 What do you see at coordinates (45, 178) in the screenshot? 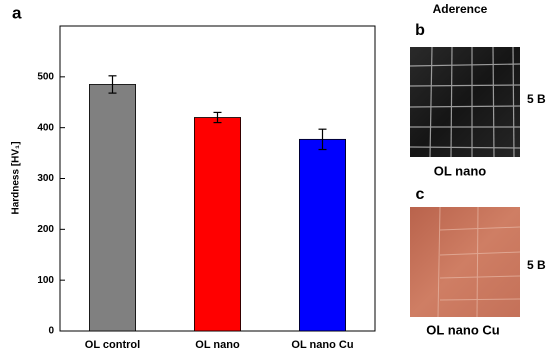
I see `y-tick-label: 300` at bounding box center [45, 178].